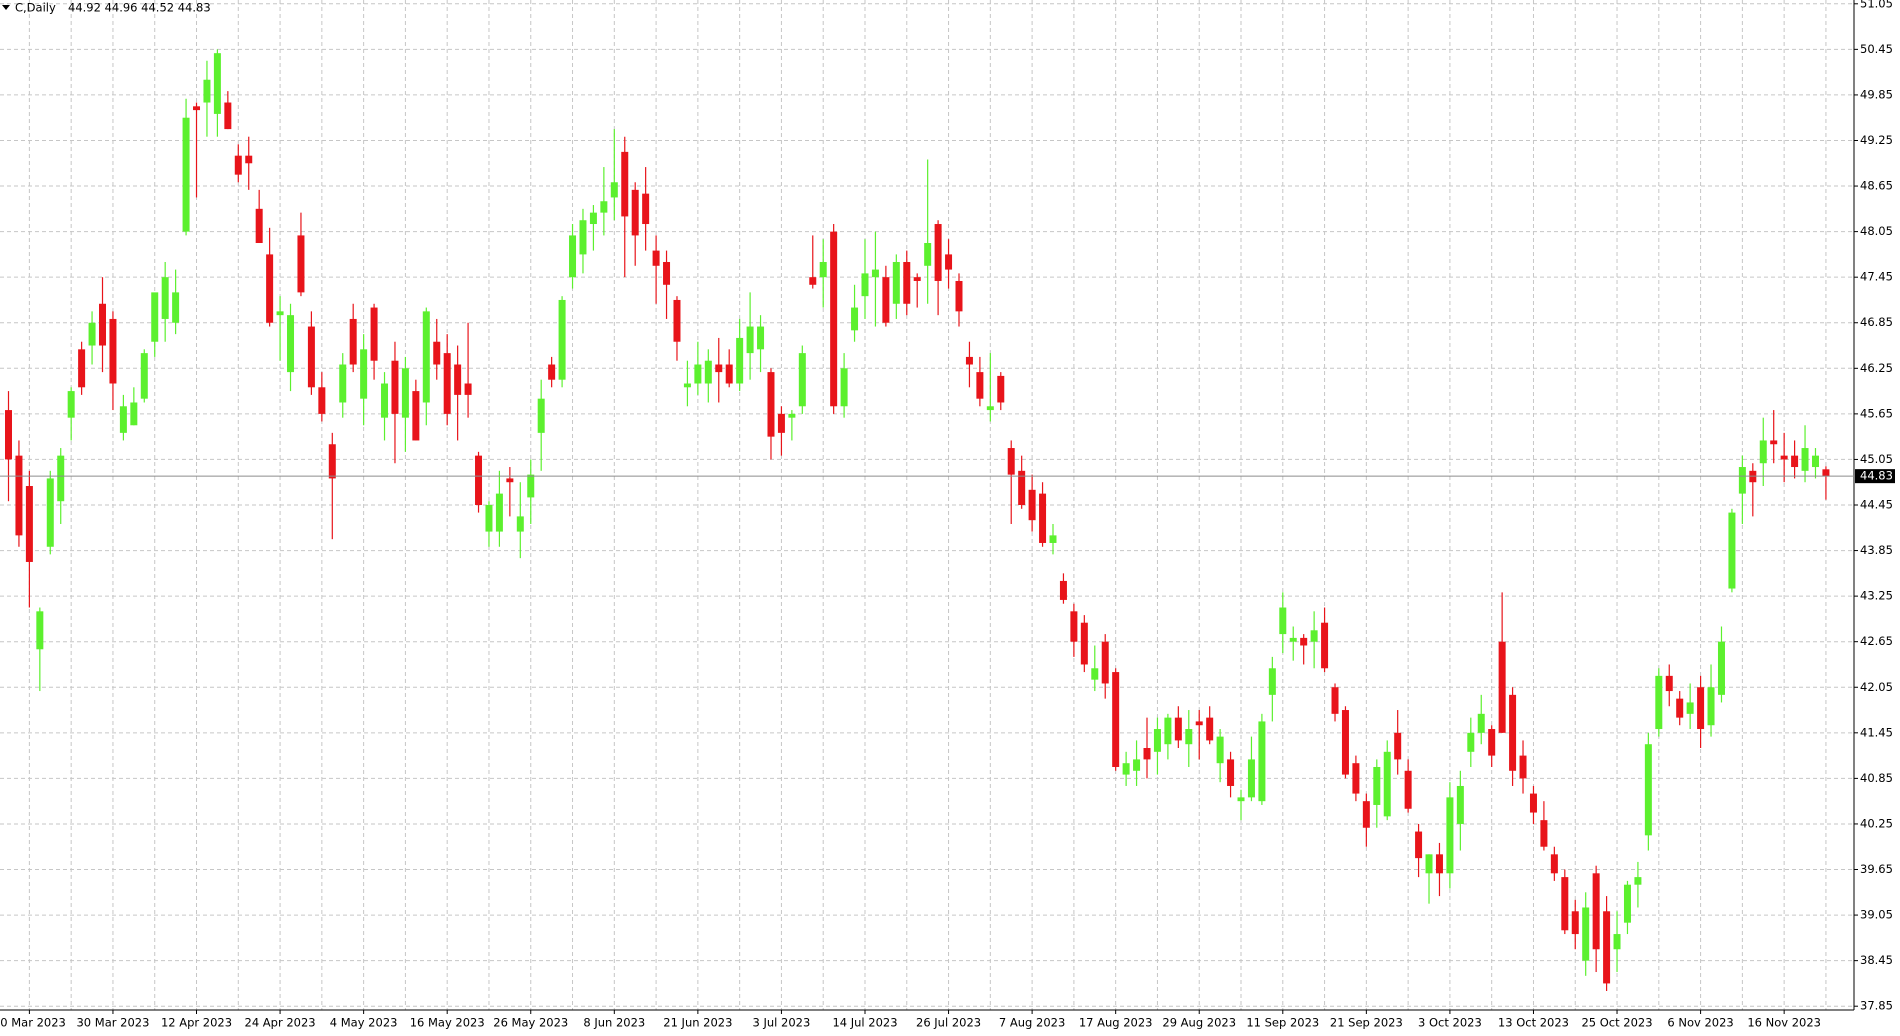  Describe the element at coordinates (1876, 186) in the screenshot. I see `y-tick-label: 48.65` at that location.